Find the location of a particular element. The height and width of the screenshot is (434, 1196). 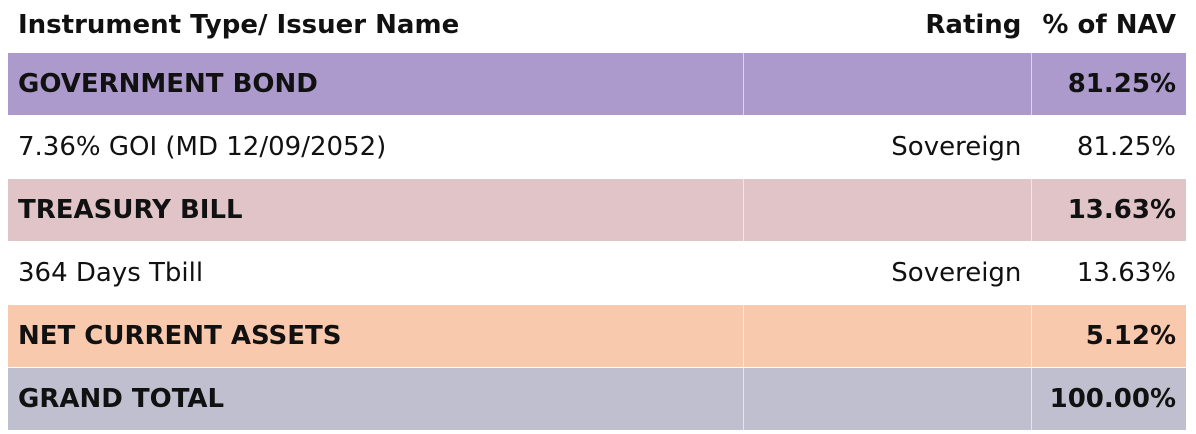

issuer-name: 7.36% GOI (MD 12/09/2052) is located at coordinates (376, 147).